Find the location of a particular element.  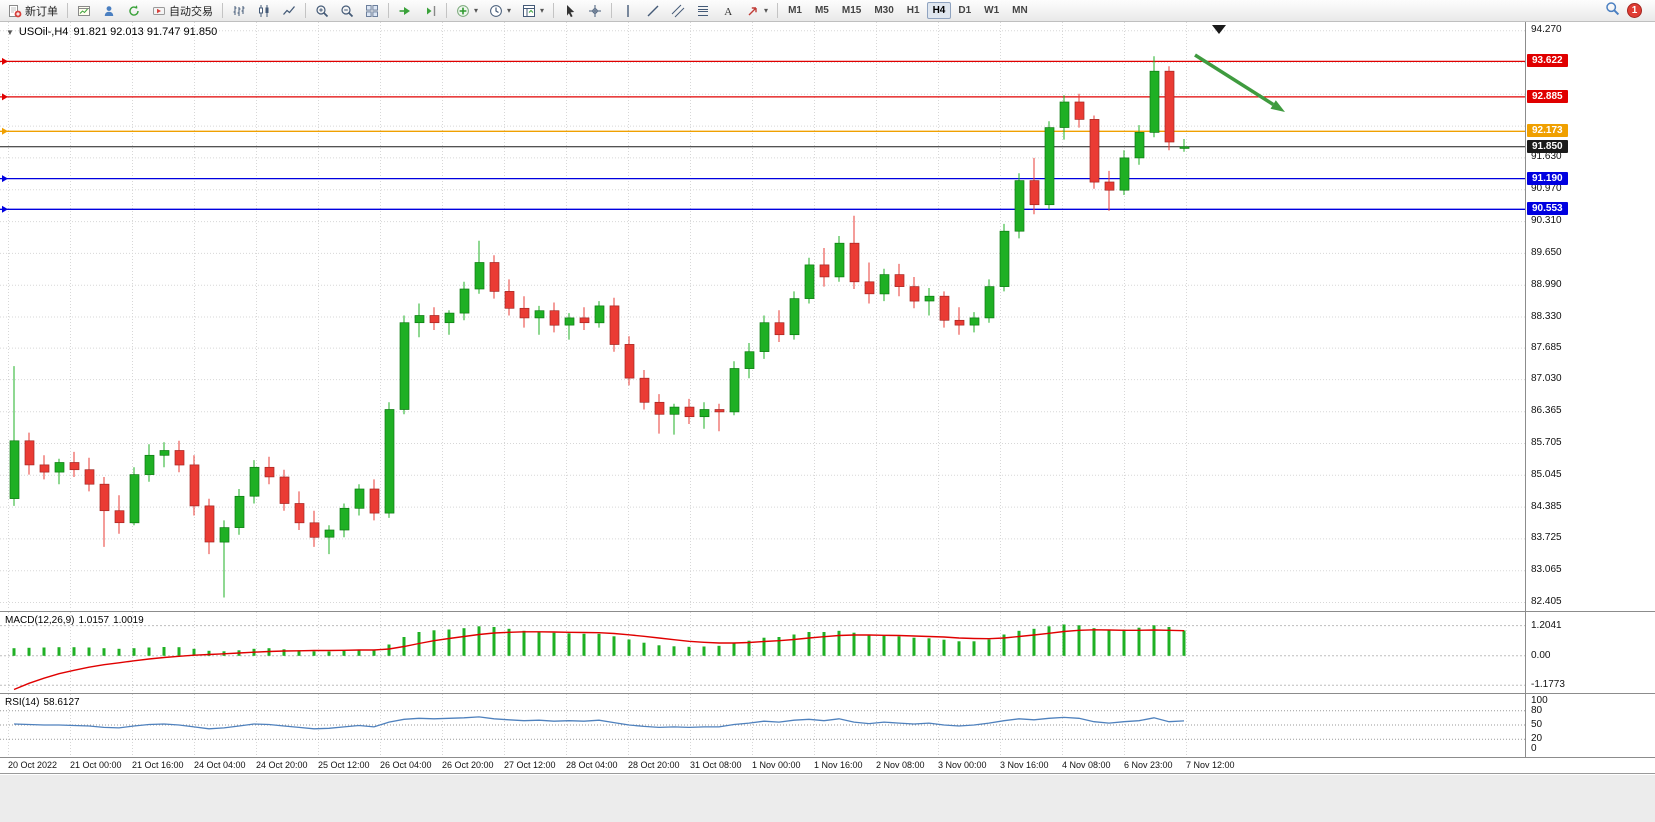

time-label: 1 Nov 16:00 is located at coordinates (838, 765).